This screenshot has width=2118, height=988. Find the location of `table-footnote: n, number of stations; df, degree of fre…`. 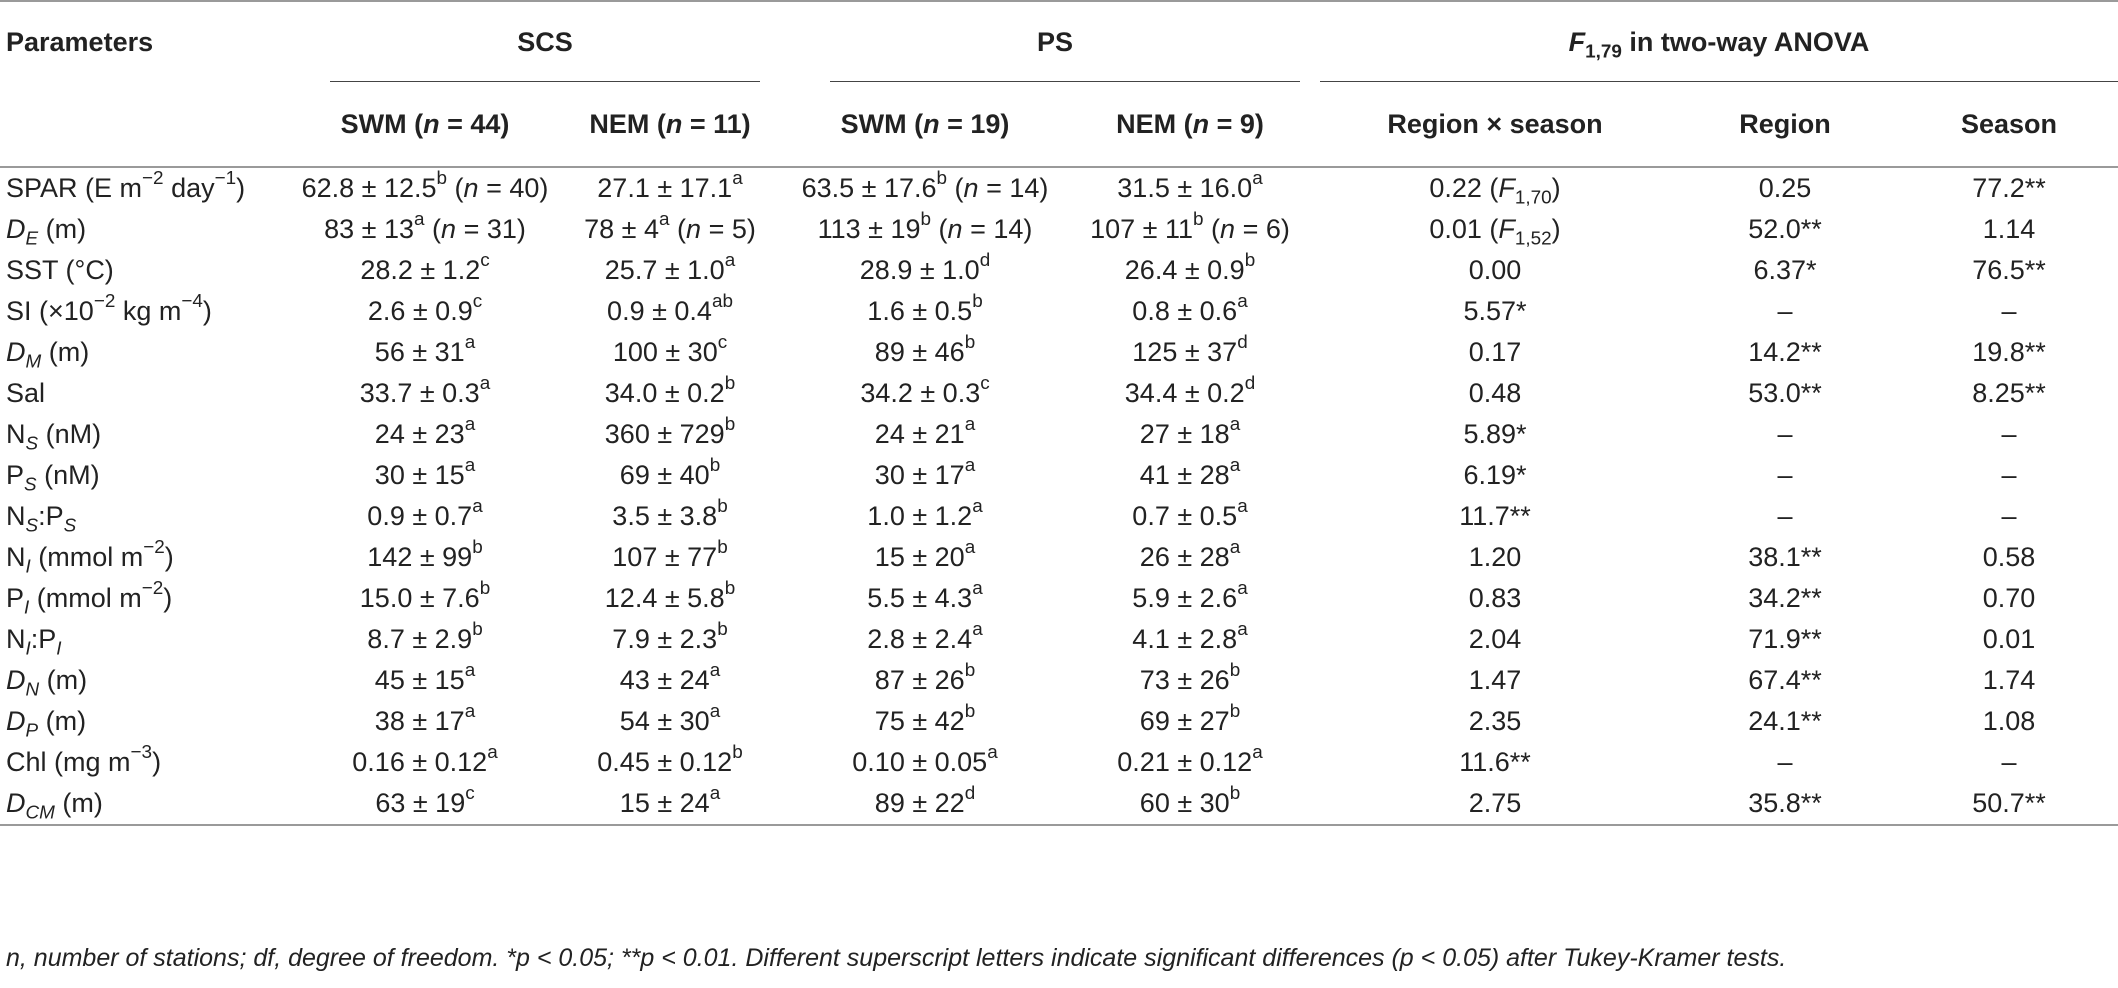

table-footnote: n, number of stations; df, degree of fre… is located at coordinates (896, 958).